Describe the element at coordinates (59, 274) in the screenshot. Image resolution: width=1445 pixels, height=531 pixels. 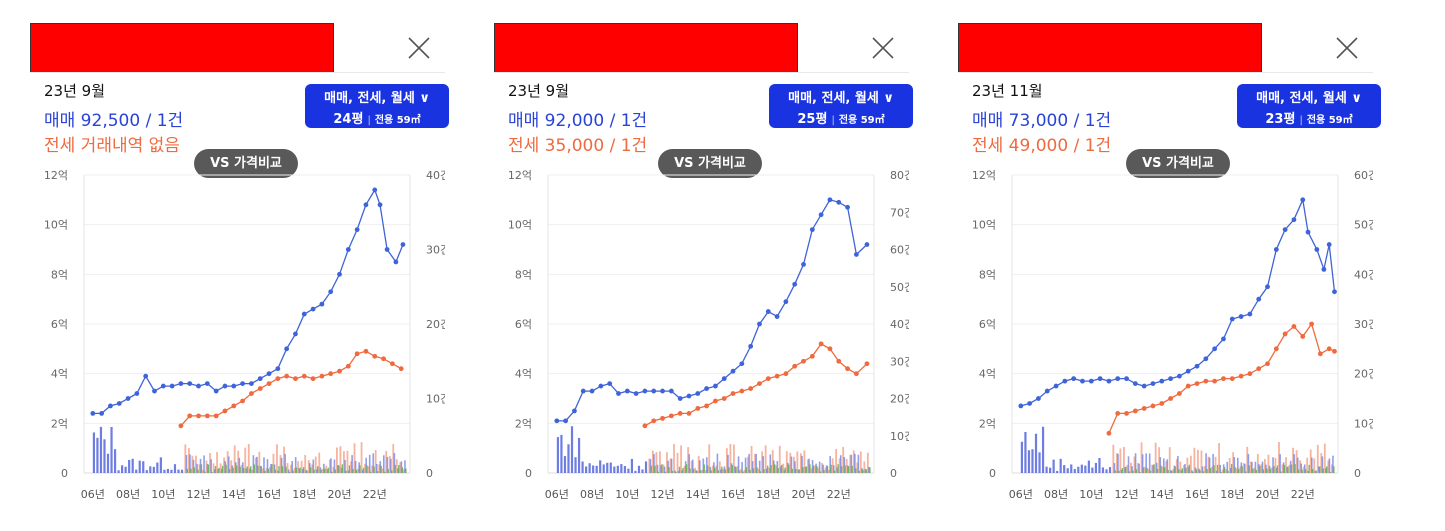
I see `y-tick-label: 8억` at that location.